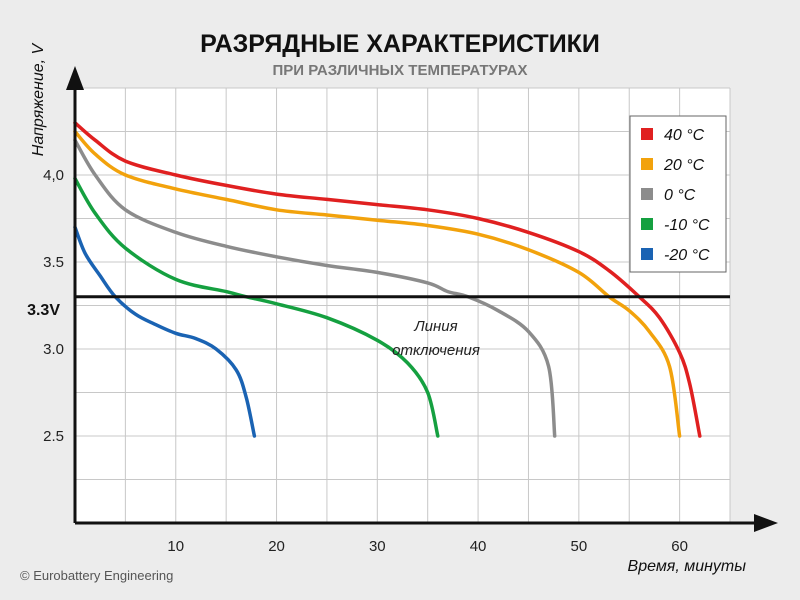 The image size is (800, 600). What do you see at coordinates (377, 546) in the screenshot?
I see `x-tick-label: 30` at bounding box center [377, 546].